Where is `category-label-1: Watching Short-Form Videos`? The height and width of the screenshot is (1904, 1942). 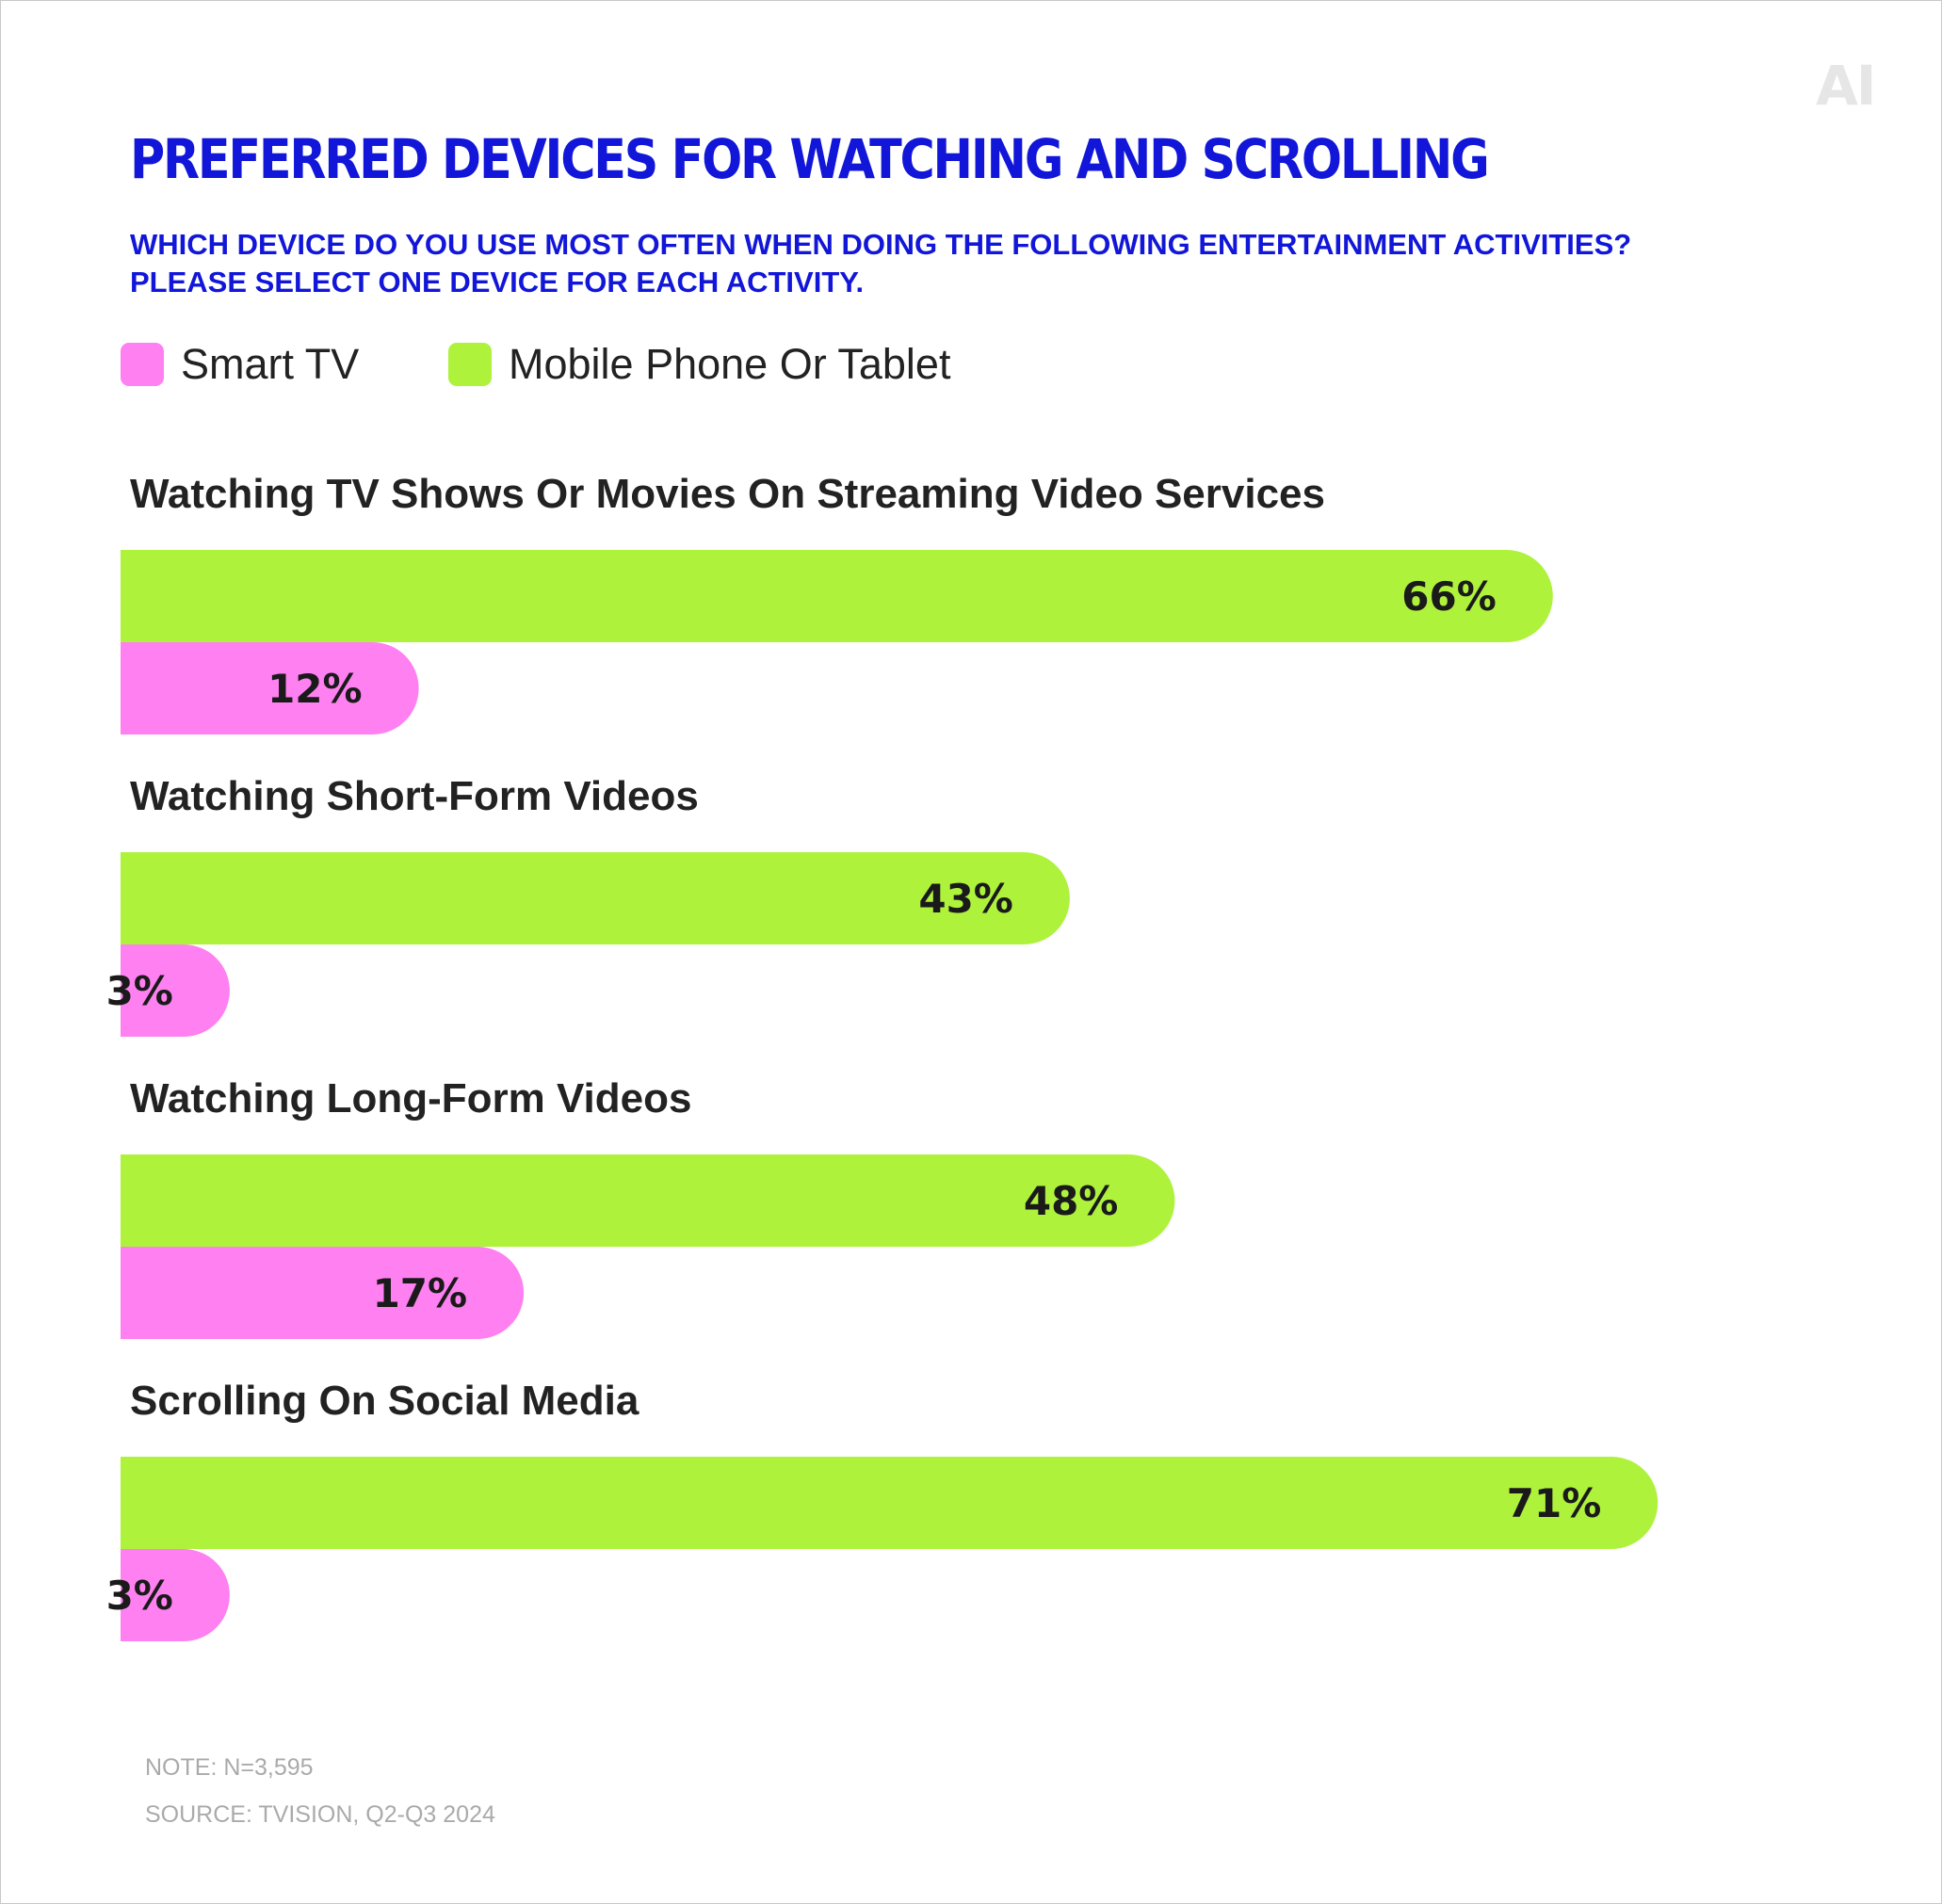
category-label-1: Watching Short-Form Videos is located at coordinates (414, 796).